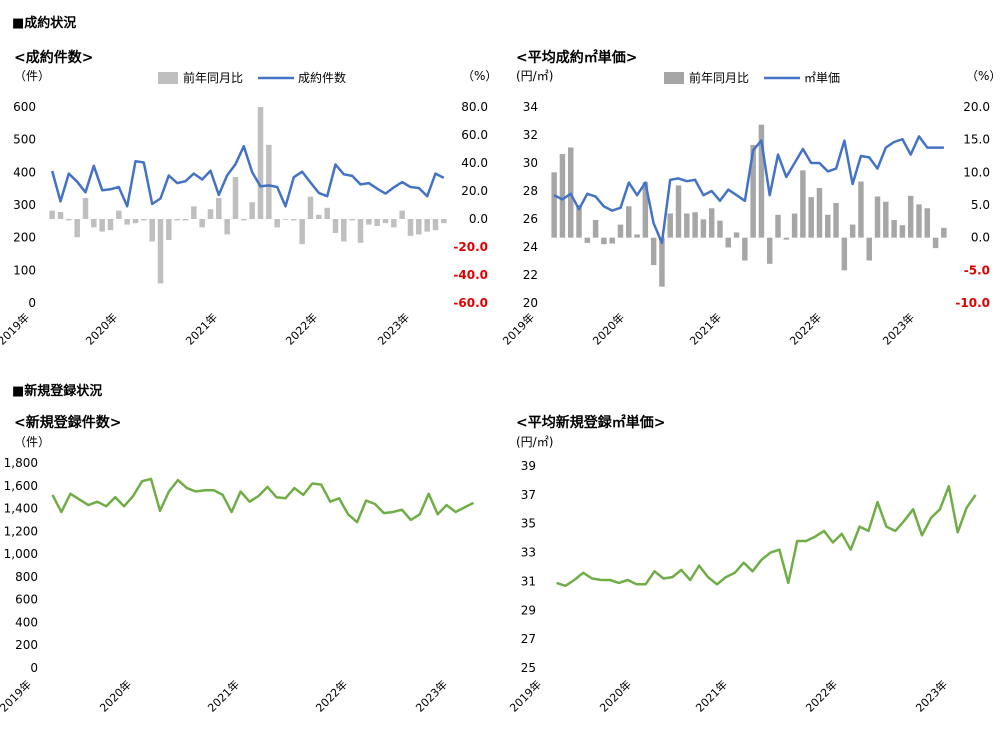 The image size is (1000, 733). Describe the element at coordinates (530, 135) in the screenshot. I see `left-tick-label: 32` at that location.